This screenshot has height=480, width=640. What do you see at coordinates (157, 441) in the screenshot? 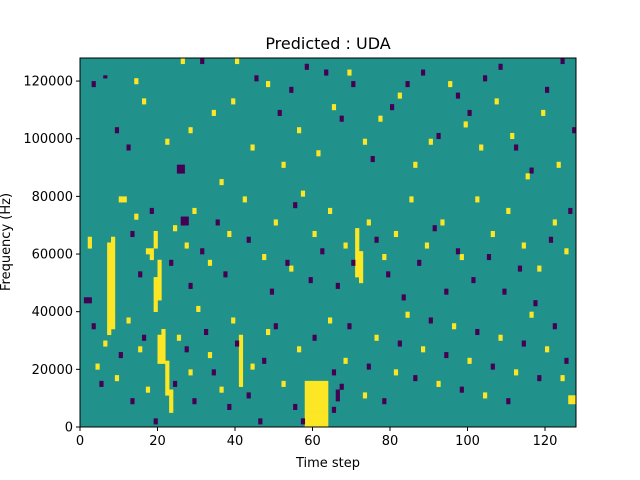
I see `x-tick-label: 20` at bounding box center [157, 441].